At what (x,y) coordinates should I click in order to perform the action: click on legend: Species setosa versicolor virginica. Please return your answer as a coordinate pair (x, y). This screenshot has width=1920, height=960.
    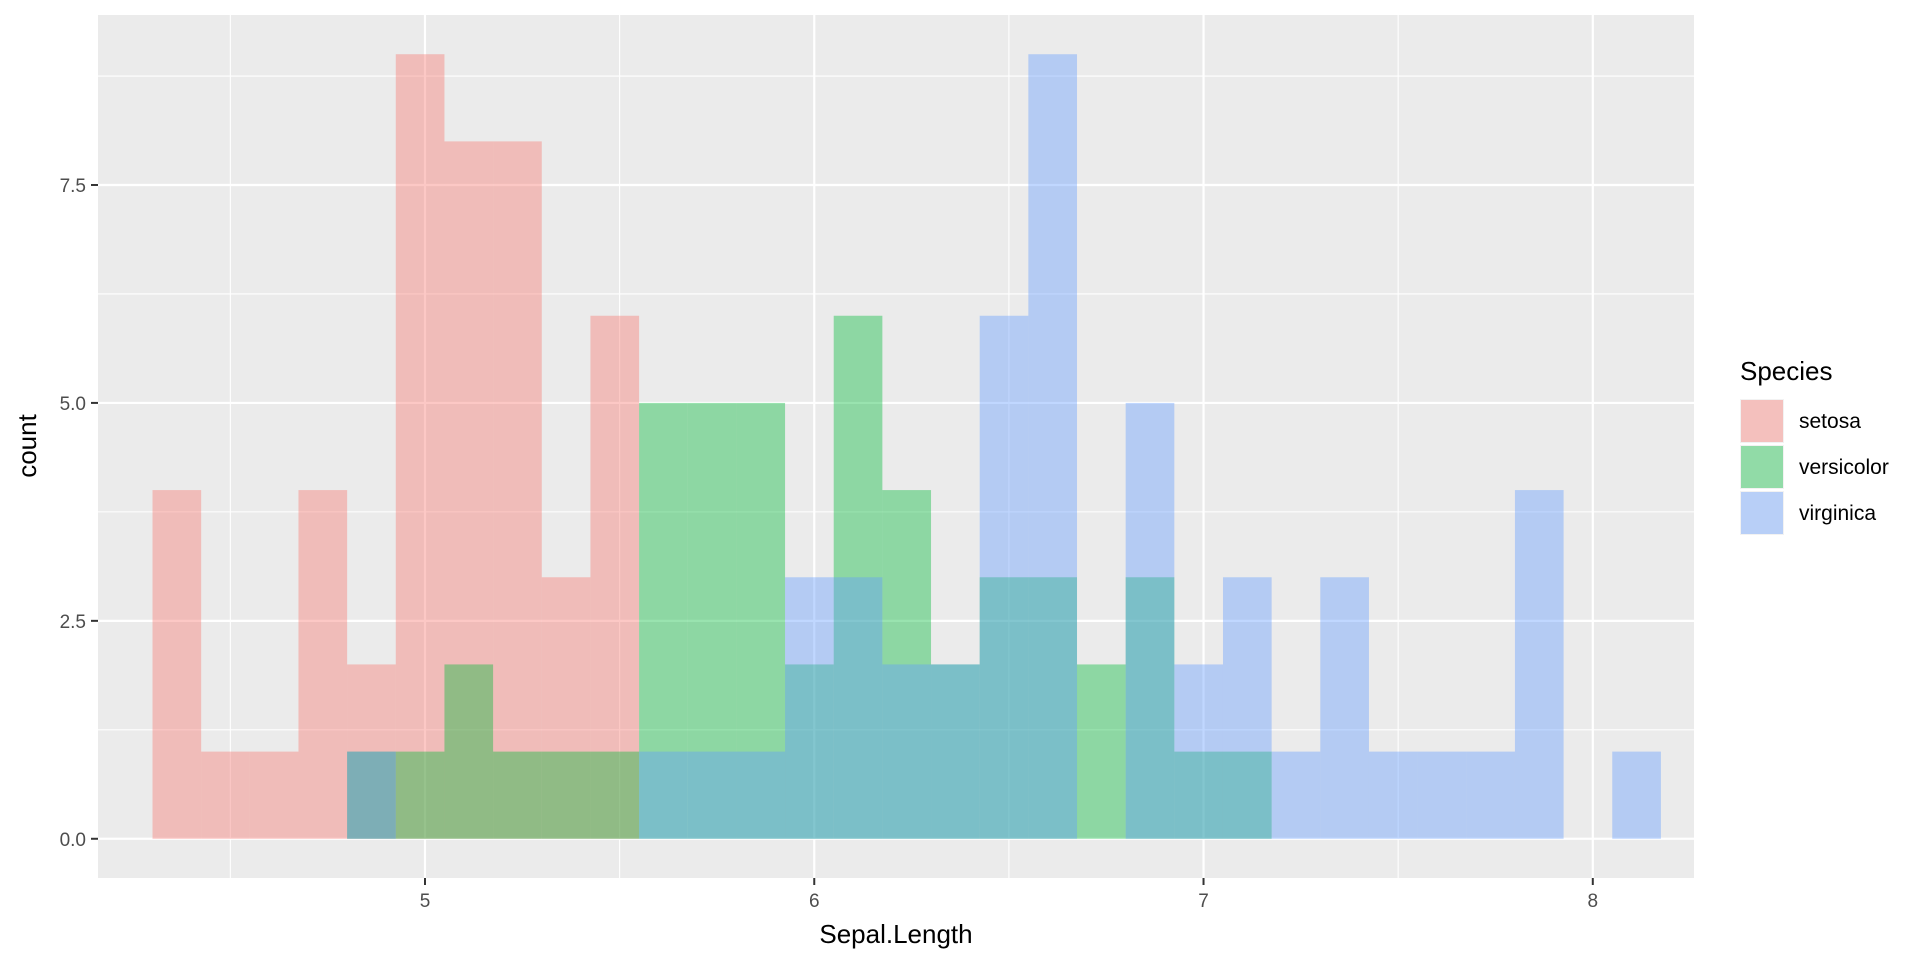
    Looking at the image, I should click on (1814, 445).